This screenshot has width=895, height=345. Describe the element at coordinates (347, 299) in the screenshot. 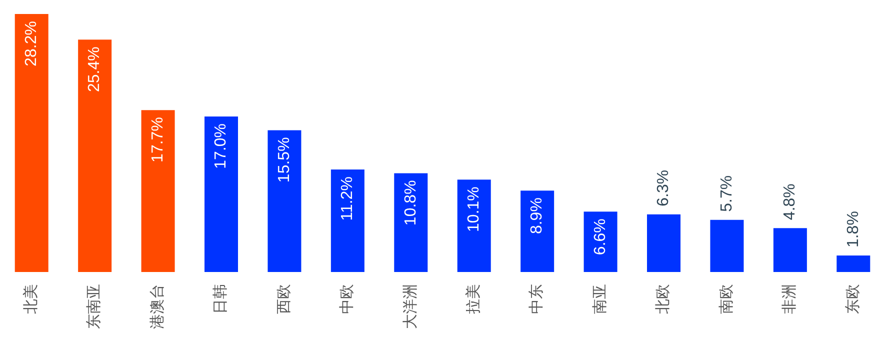

I see `x-tick-label: 中欧` at that location.